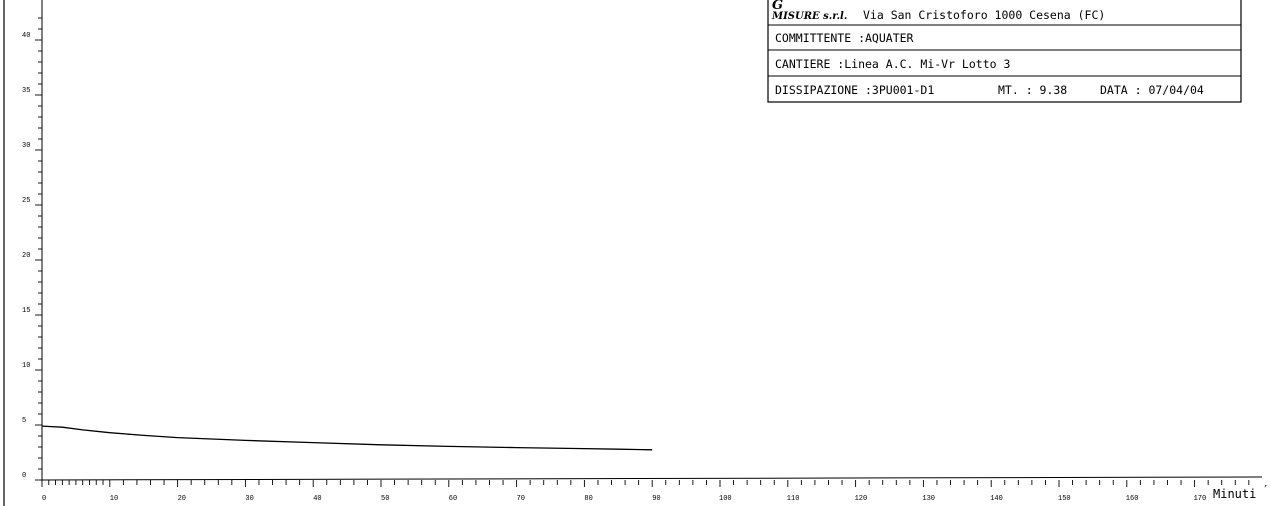  Describe the element at coordinates (1132, 499) in the screenshot. I see `x-tick-label: 160` at that location.